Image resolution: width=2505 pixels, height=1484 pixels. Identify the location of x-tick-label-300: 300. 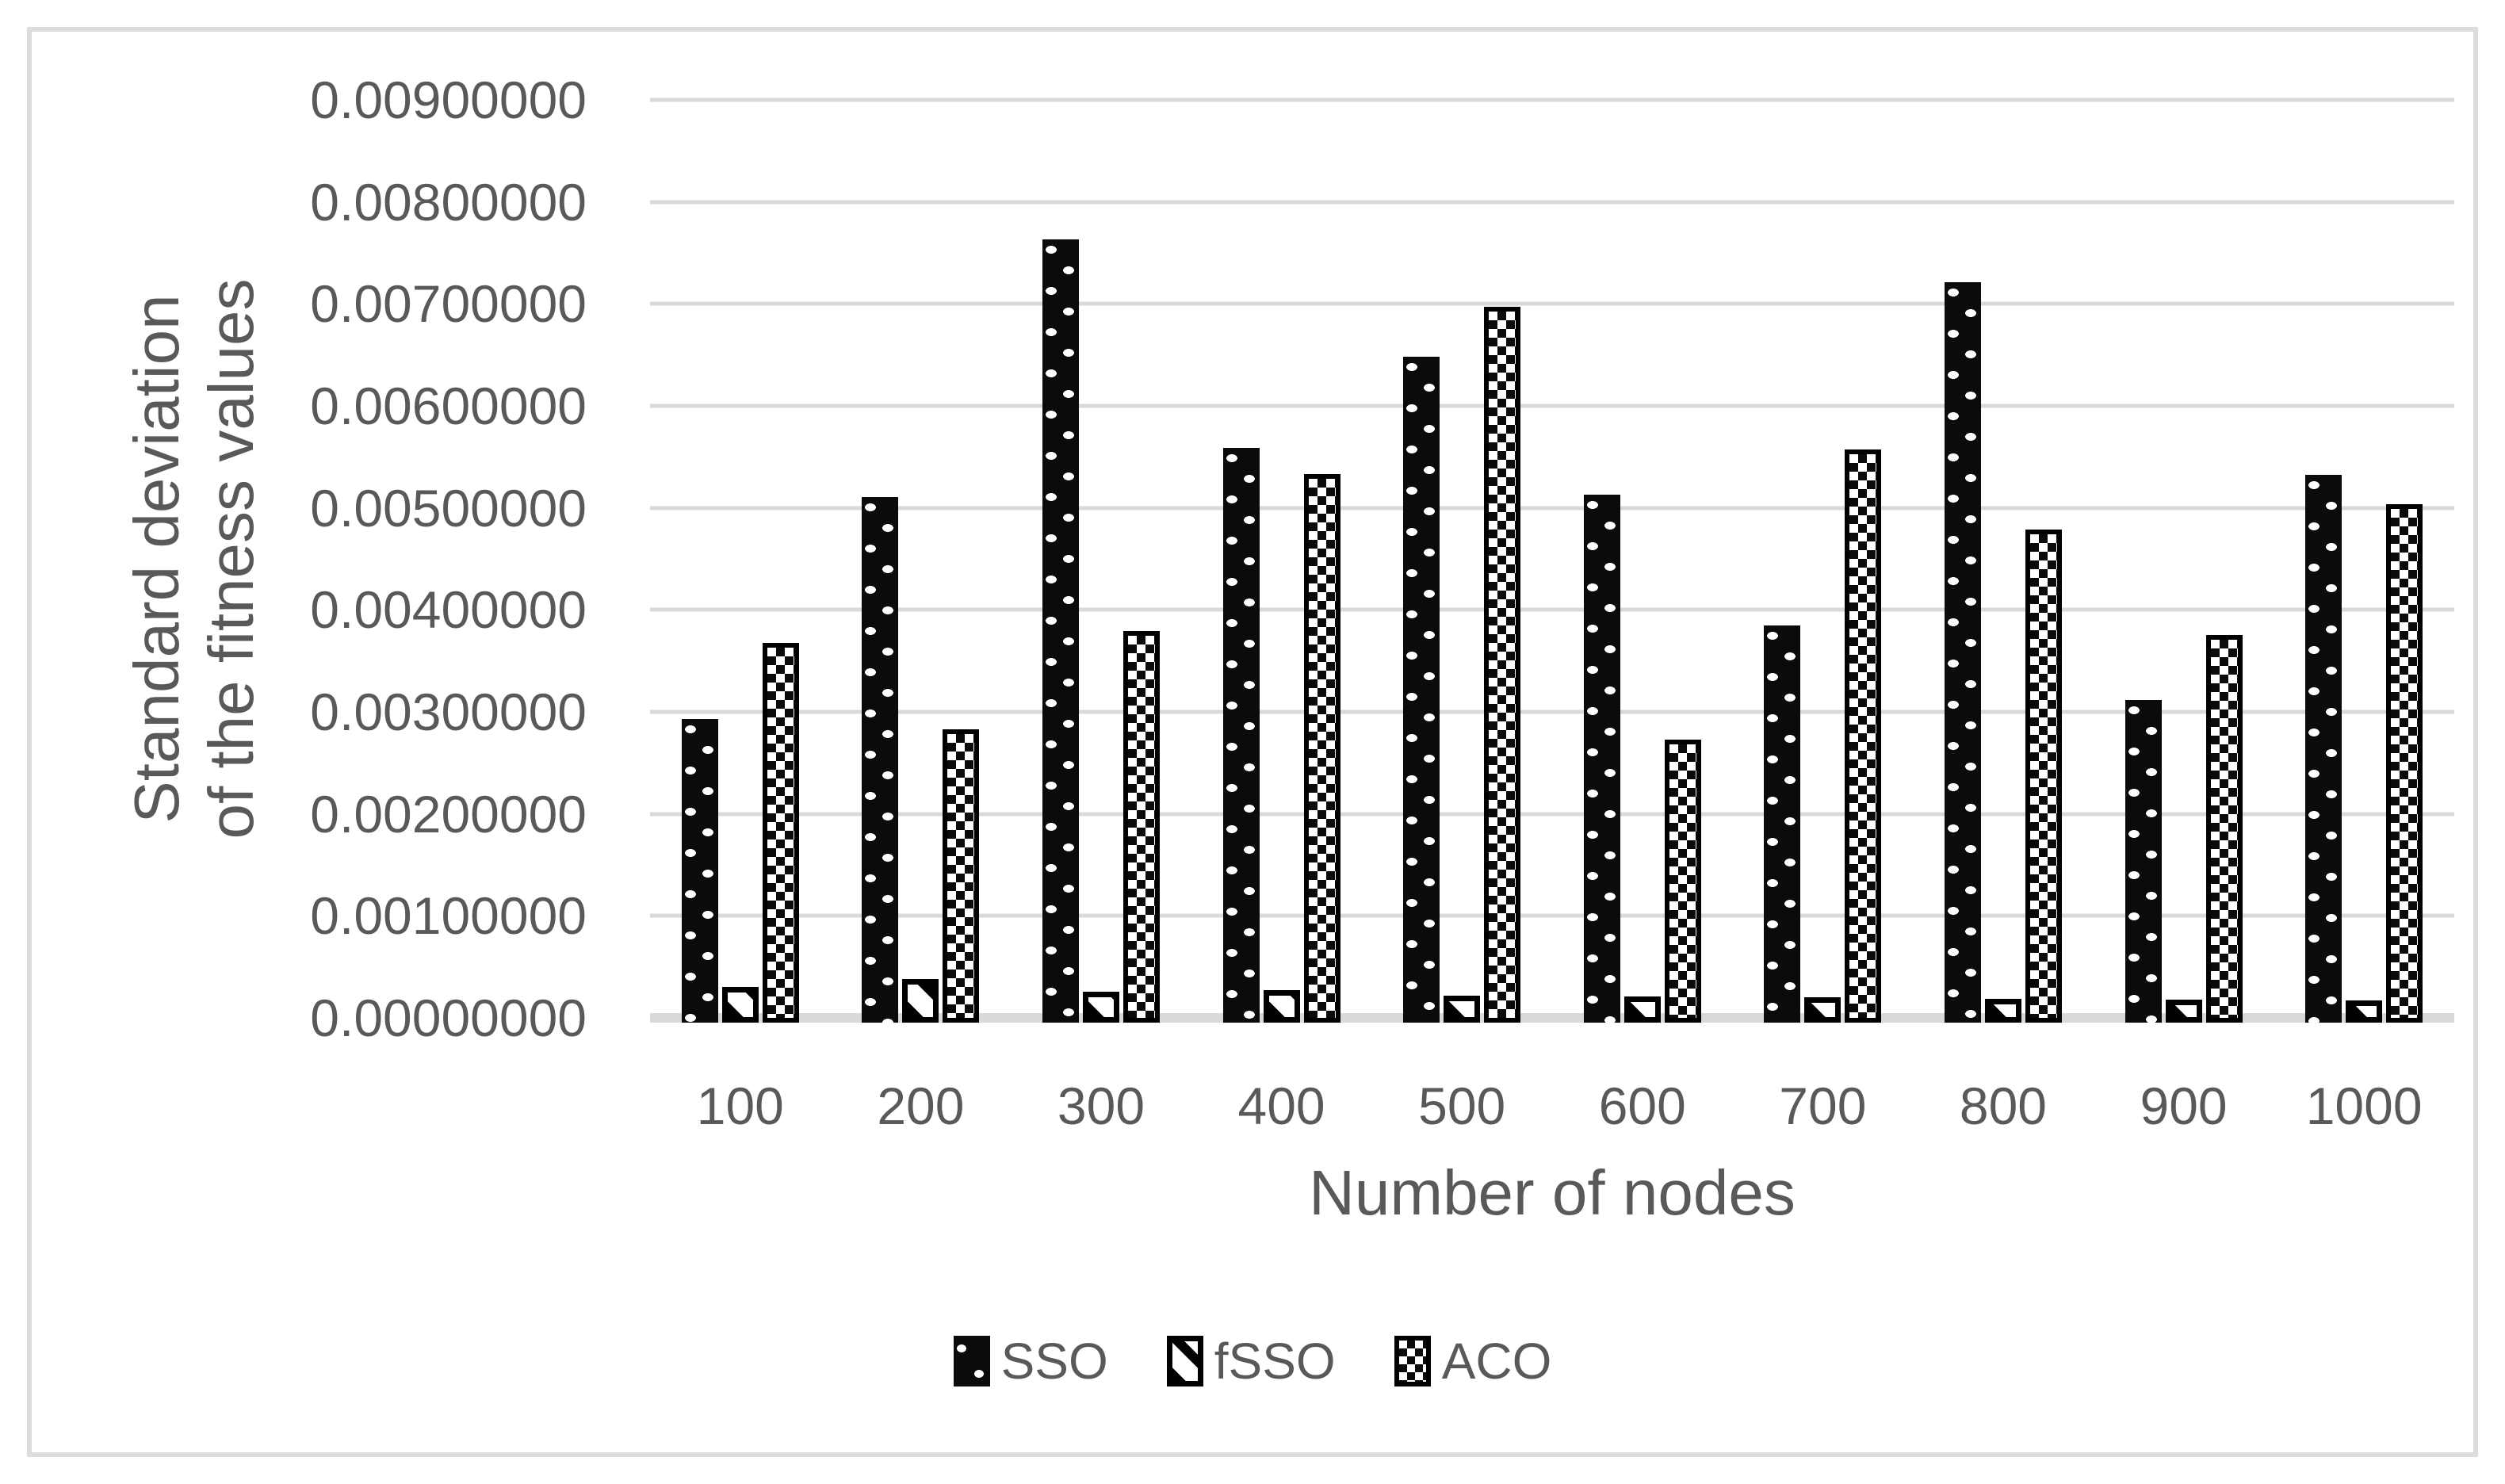
(1101, 1106).